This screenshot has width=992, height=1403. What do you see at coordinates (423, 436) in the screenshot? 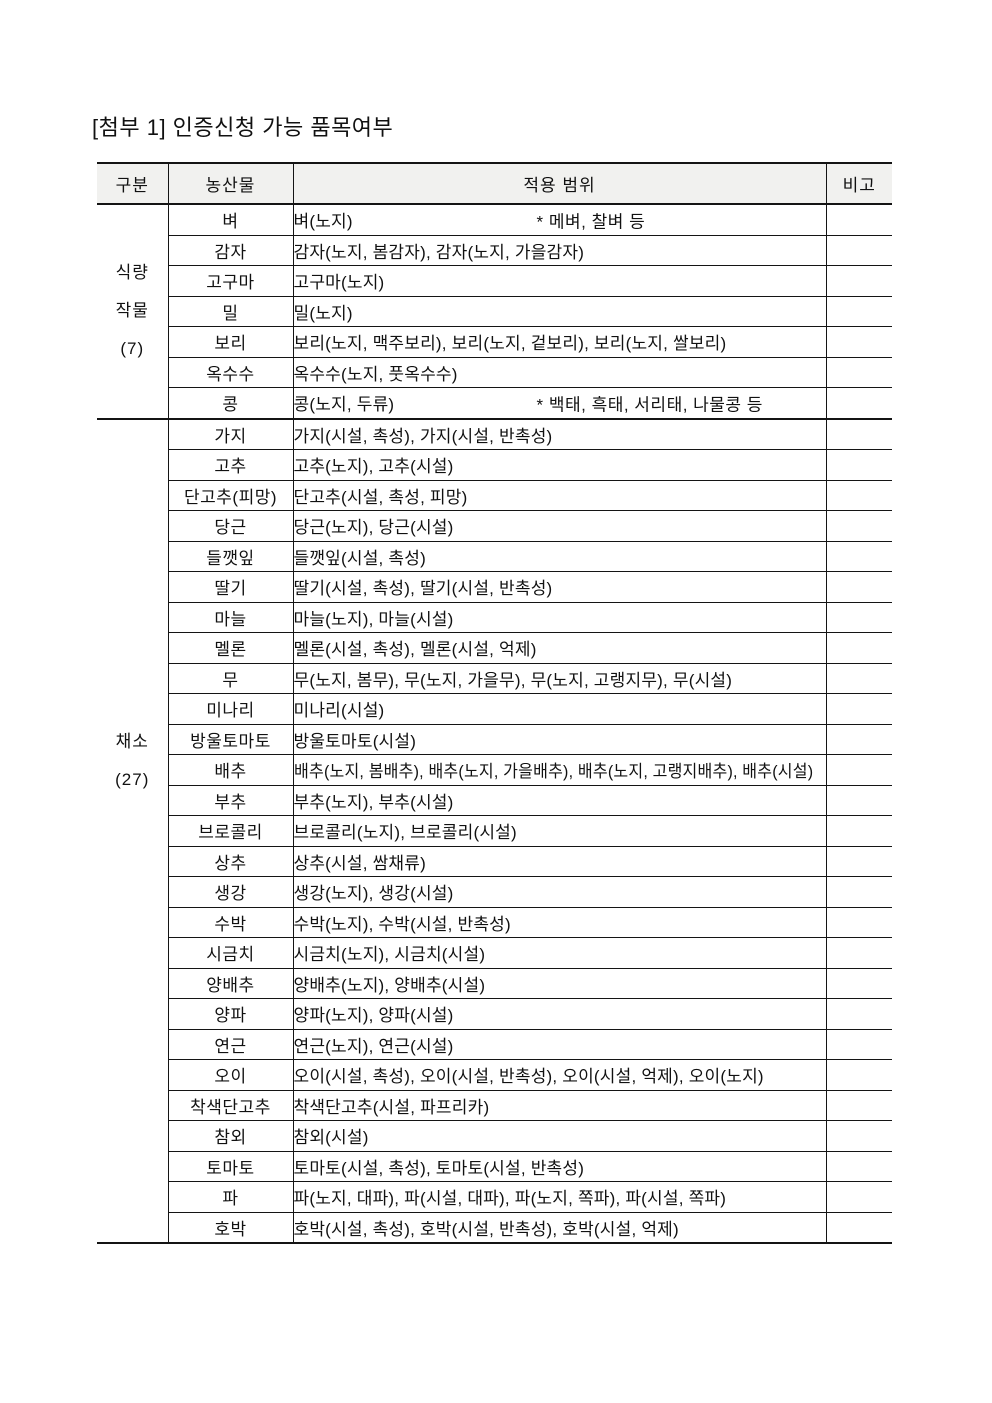
I see `scope-text: 가지(시설, 촉성), 가지(시설, 반촉성)` at bounding box center [423, 436].